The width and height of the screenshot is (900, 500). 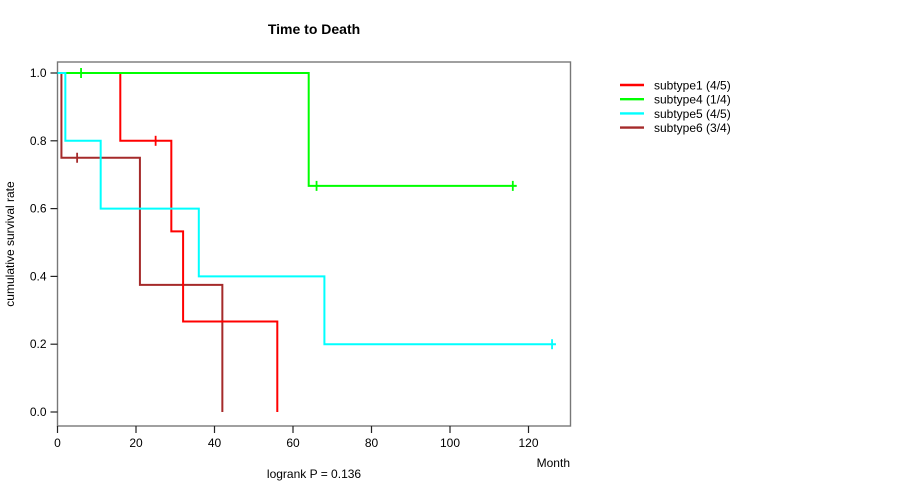 I want to click on x-tick-label: 60, so click(x=293, y=443).